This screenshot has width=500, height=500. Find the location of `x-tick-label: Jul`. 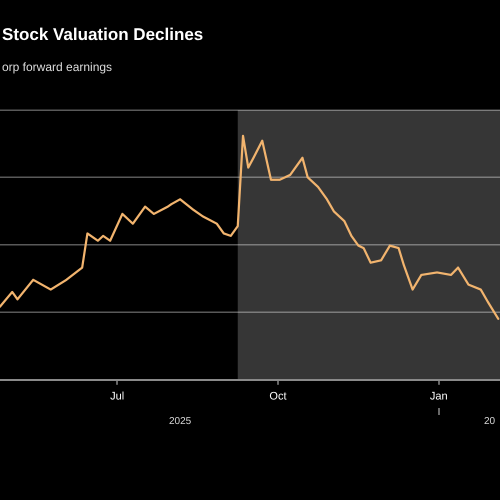

x-tick-label: Jul is located at coordinates (117, 396).